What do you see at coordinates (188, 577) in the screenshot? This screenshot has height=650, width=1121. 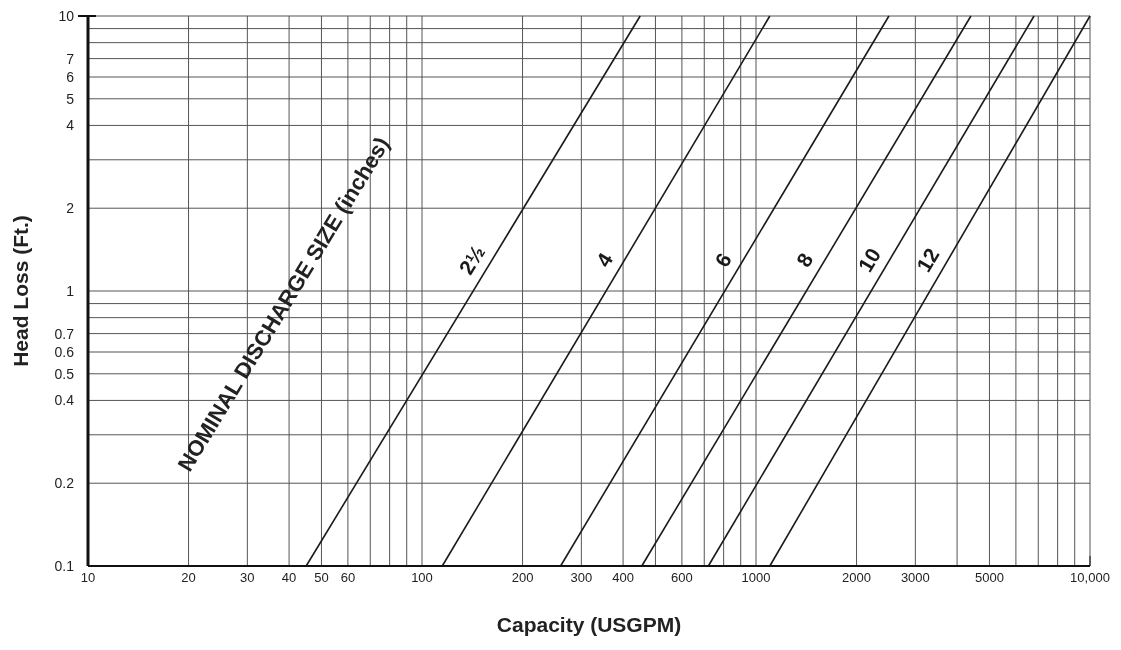 I see `x-tick-label: 20` at bounding box center [188, 577].